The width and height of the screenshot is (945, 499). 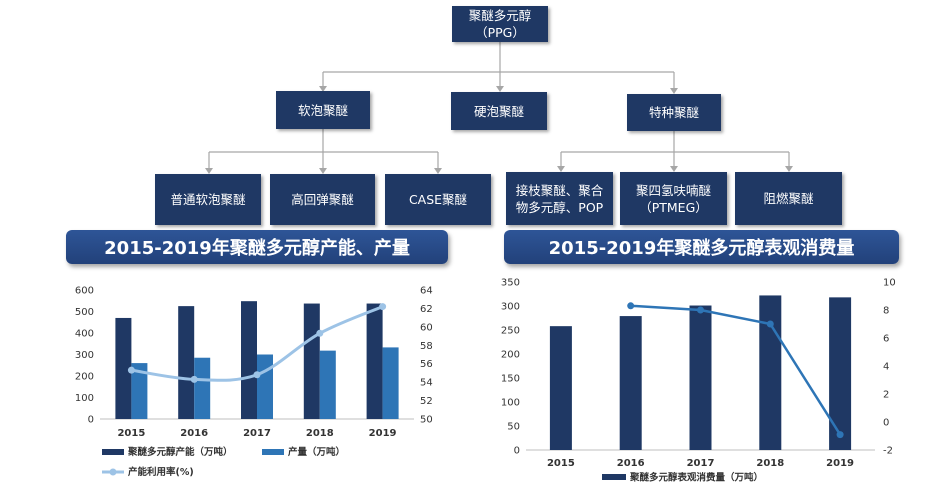 I want to click on y-tick-label: 250, so click(x=510, y=331).